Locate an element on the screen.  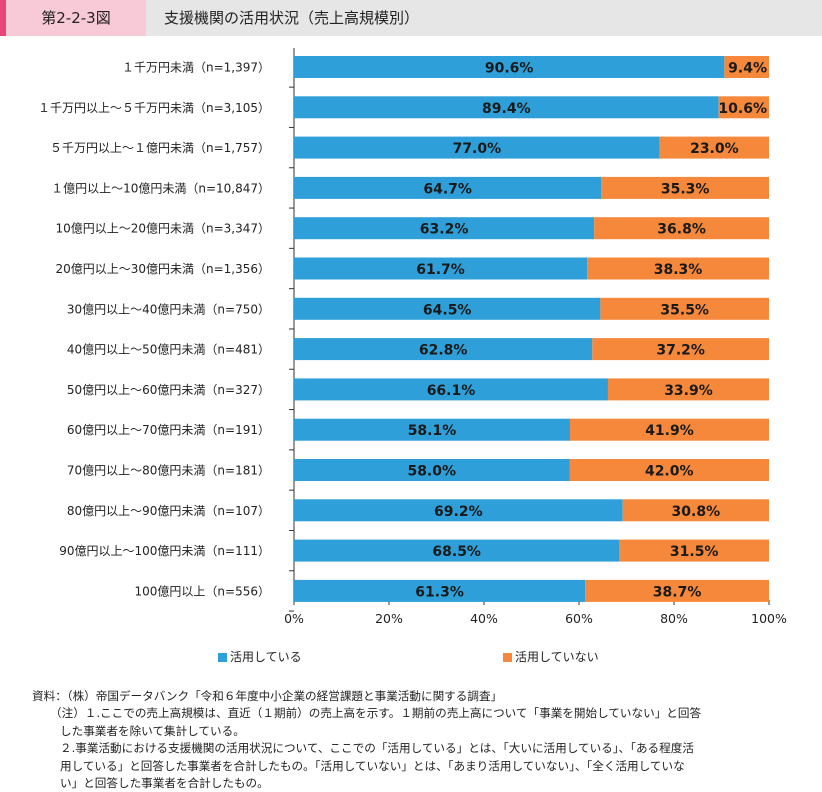
category-label: 70億円以上～80億円未満（n=181） is located at coordinates (168, 471).